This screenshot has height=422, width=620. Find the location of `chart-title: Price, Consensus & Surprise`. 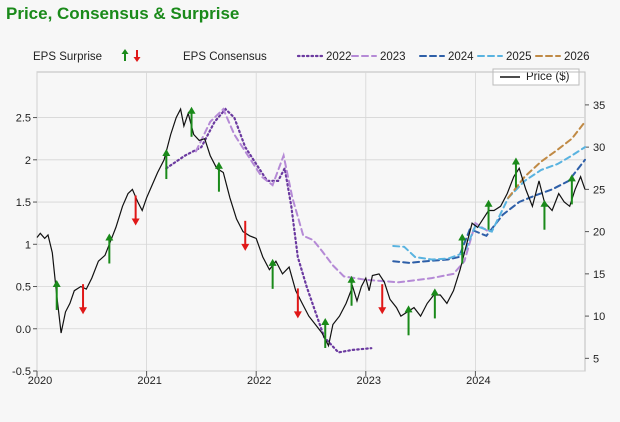

chart-title: Price, Consensus & Surprise is located at coordinates (123, 13).